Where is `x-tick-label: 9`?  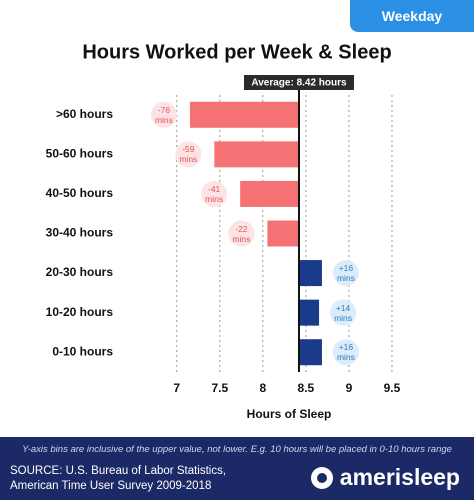 x-tick-label: 9 is located at coordinates (349, 388).